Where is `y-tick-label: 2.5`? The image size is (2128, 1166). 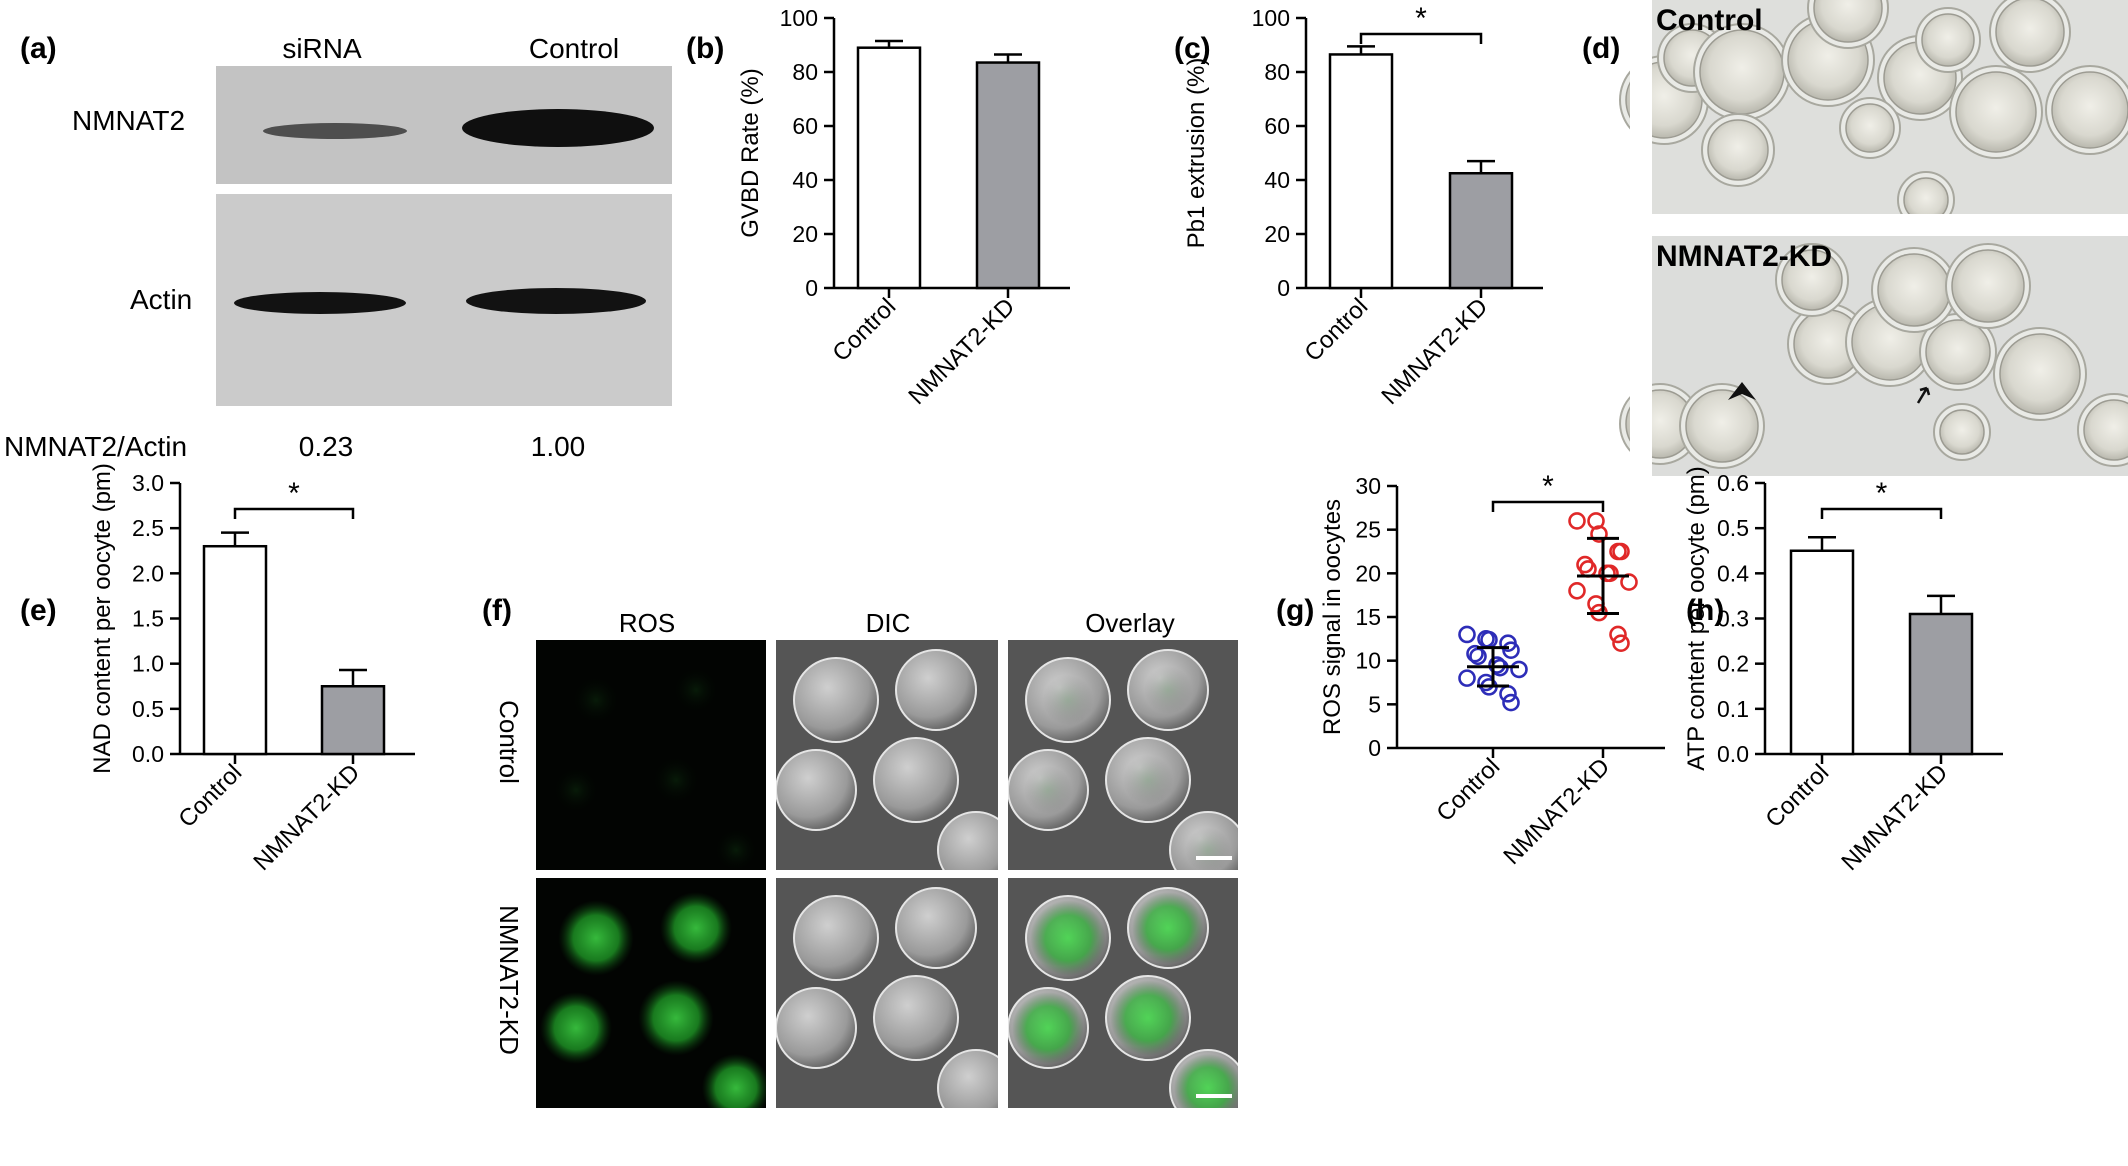 y-tick-label: 2.5 is located at coordinates (148, 528).